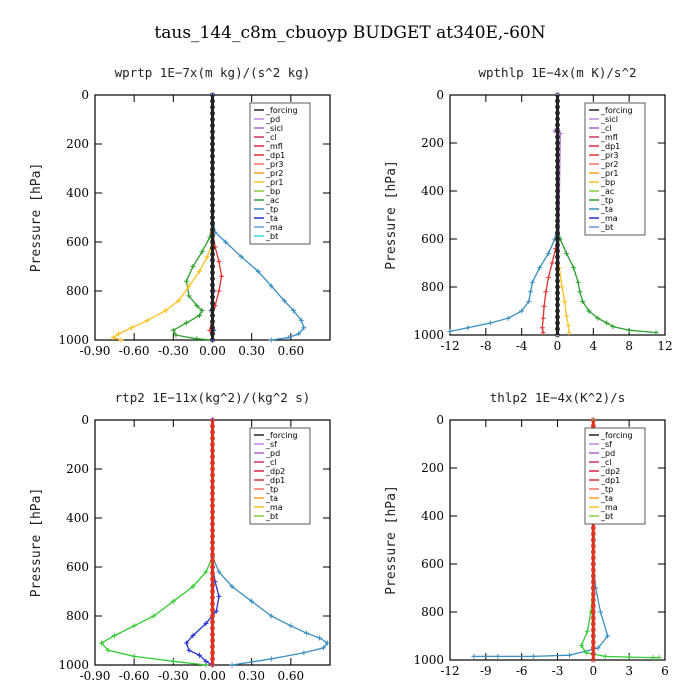 This screenshot has width=700, height=700. What do you see at coordinates (272, 453) in the screenshot?
I see `legend-entry: _pd` at bounding box center [272, 453].